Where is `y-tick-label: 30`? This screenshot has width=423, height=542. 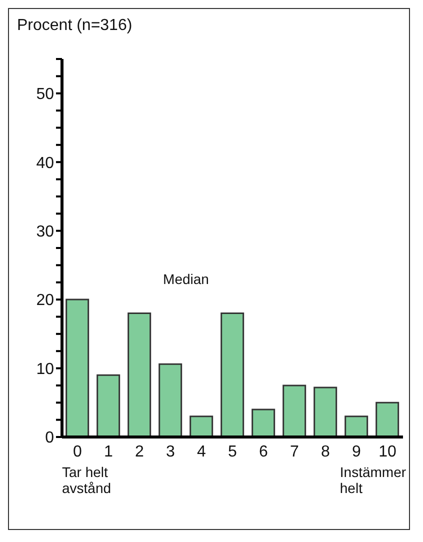 y-tick-label: 30 is located at coordinates (45, 232).